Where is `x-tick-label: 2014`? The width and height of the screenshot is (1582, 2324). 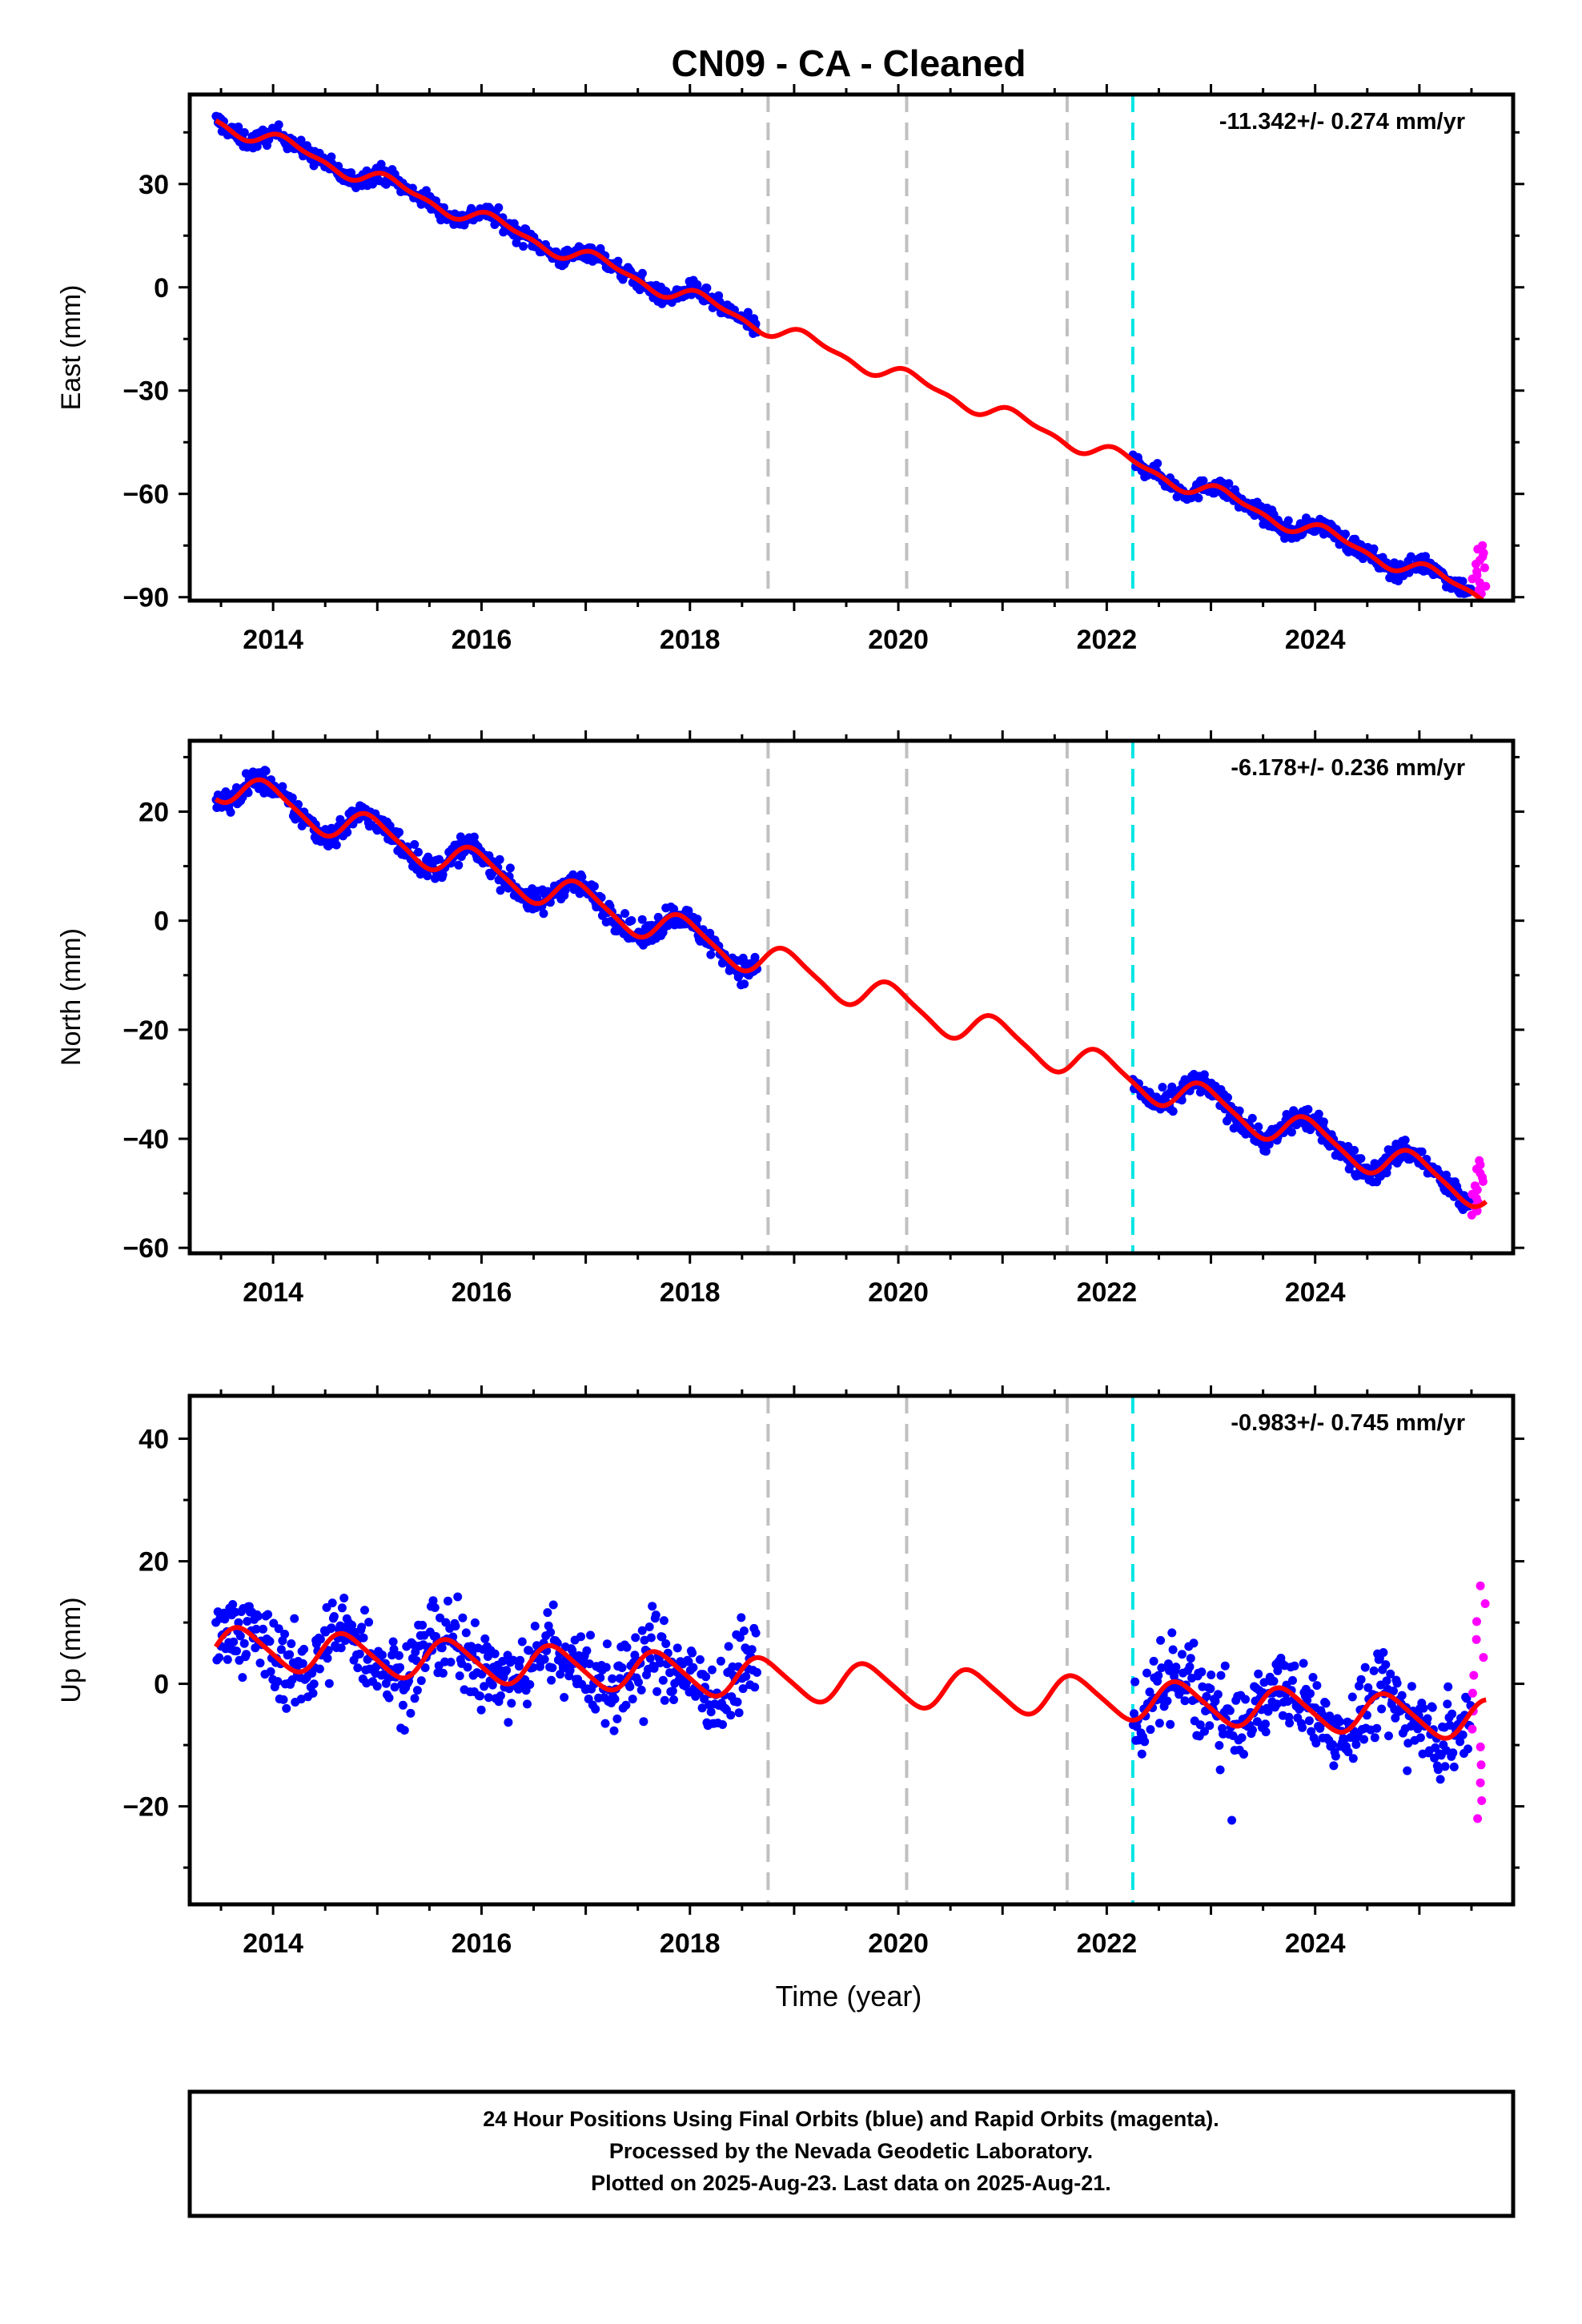 x-tick-label: 2014 is located at coordinates (273, 1292).